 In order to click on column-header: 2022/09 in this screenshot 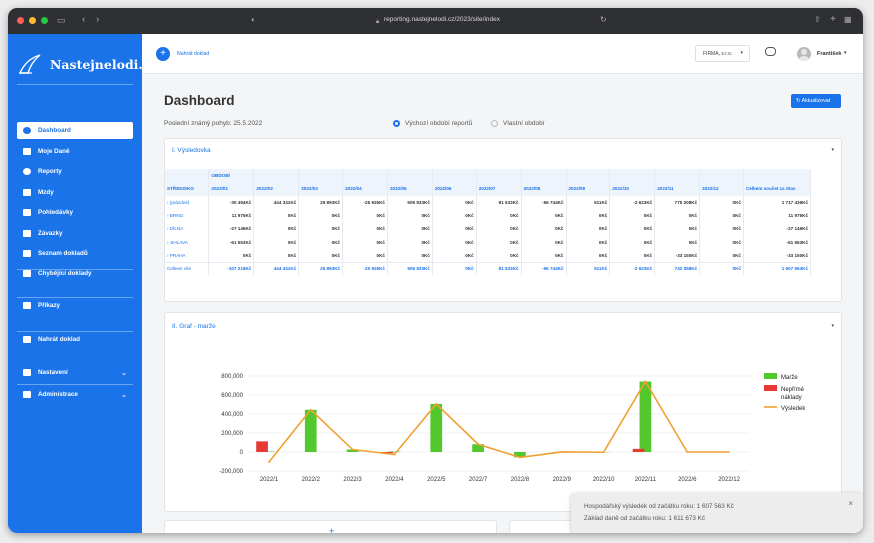, I will do `click(588, 189)`.